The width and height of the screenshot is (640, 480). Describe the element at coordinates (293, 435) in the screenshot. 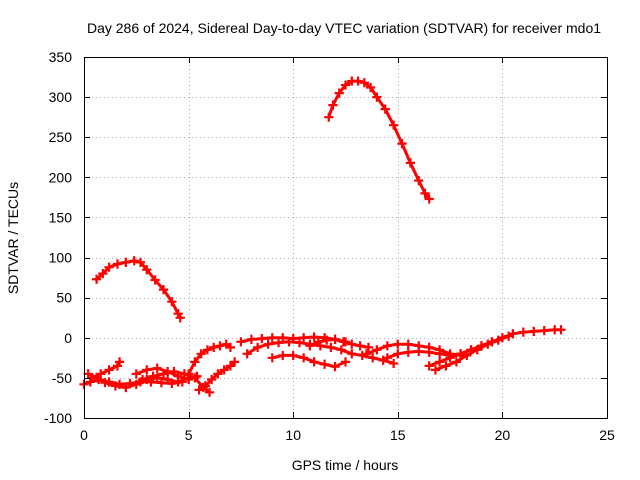

I see `x-tick-label: 10` at that location.